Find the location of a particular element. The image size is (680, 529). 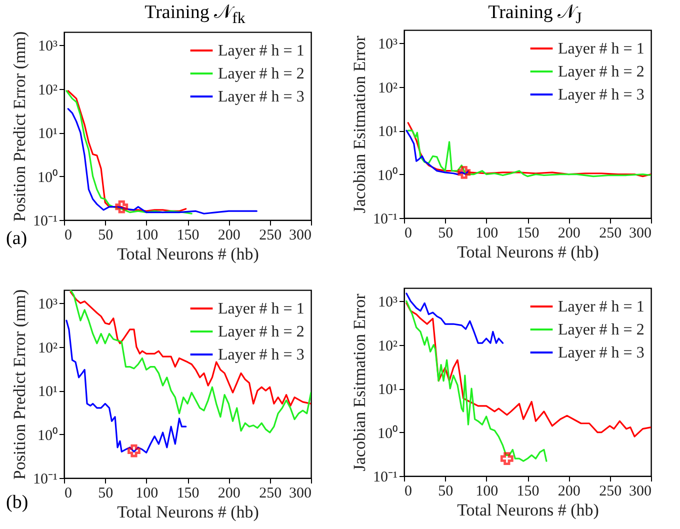

text: (a) is located at coordinates (17, 239).